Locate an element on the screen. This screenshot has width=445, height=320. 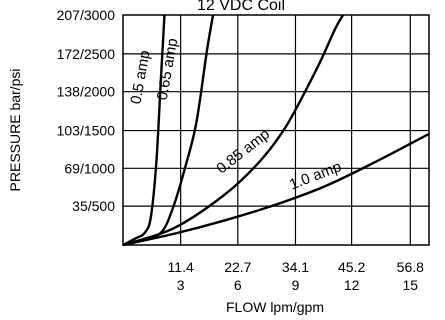
x-tick-labels: 11.4 3 22.7 6 34.1 9 45.2 12 56.8 15 is located at coordinates (296, 276).